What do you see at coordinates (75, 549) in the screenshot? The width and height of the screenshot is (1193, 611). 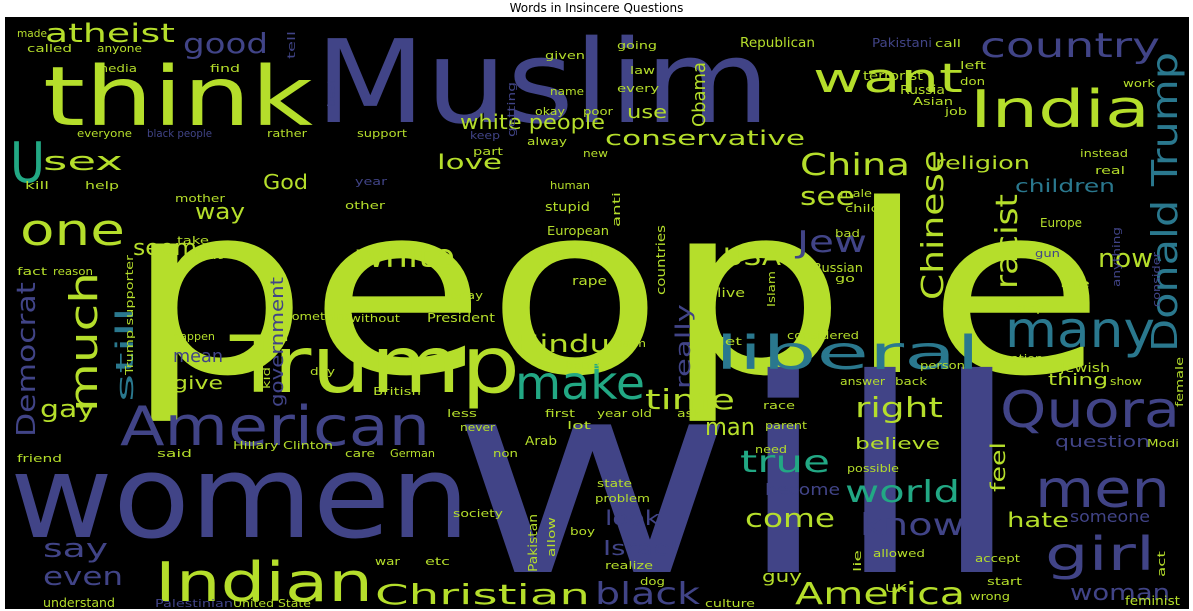 I see `word-say: say` at bounding box center [75, 549].